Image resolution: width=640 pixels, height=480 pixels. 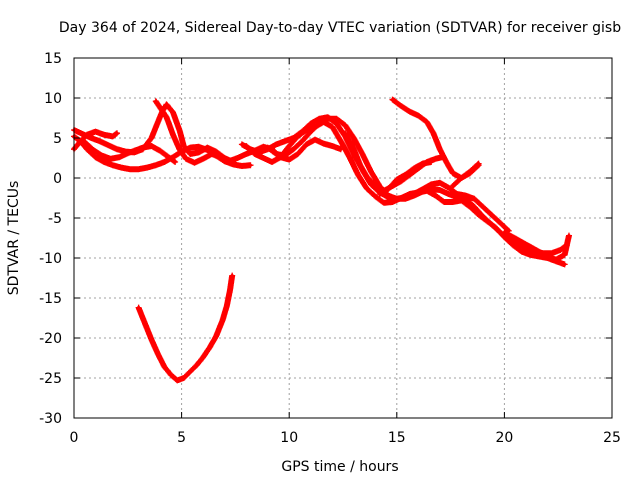 What do you see at coordinates (50, 299) in the screenshot?
I see `y-tick-label: -15` at bounding box center [50, 299].